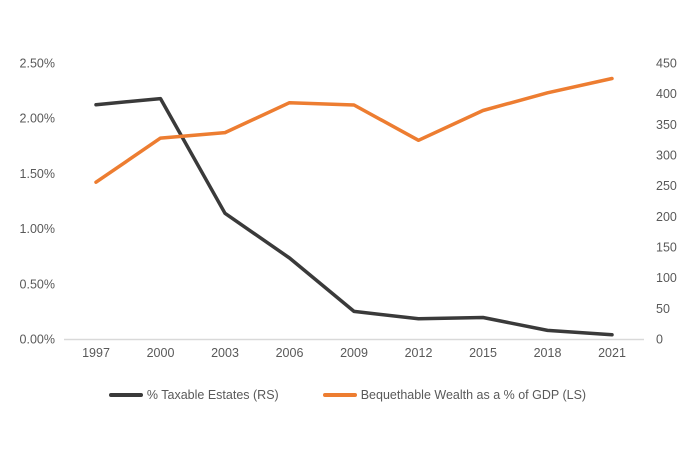 The image size is (695, 463). I want to click on x-axis-year-label: 2021, so click(612, 353).